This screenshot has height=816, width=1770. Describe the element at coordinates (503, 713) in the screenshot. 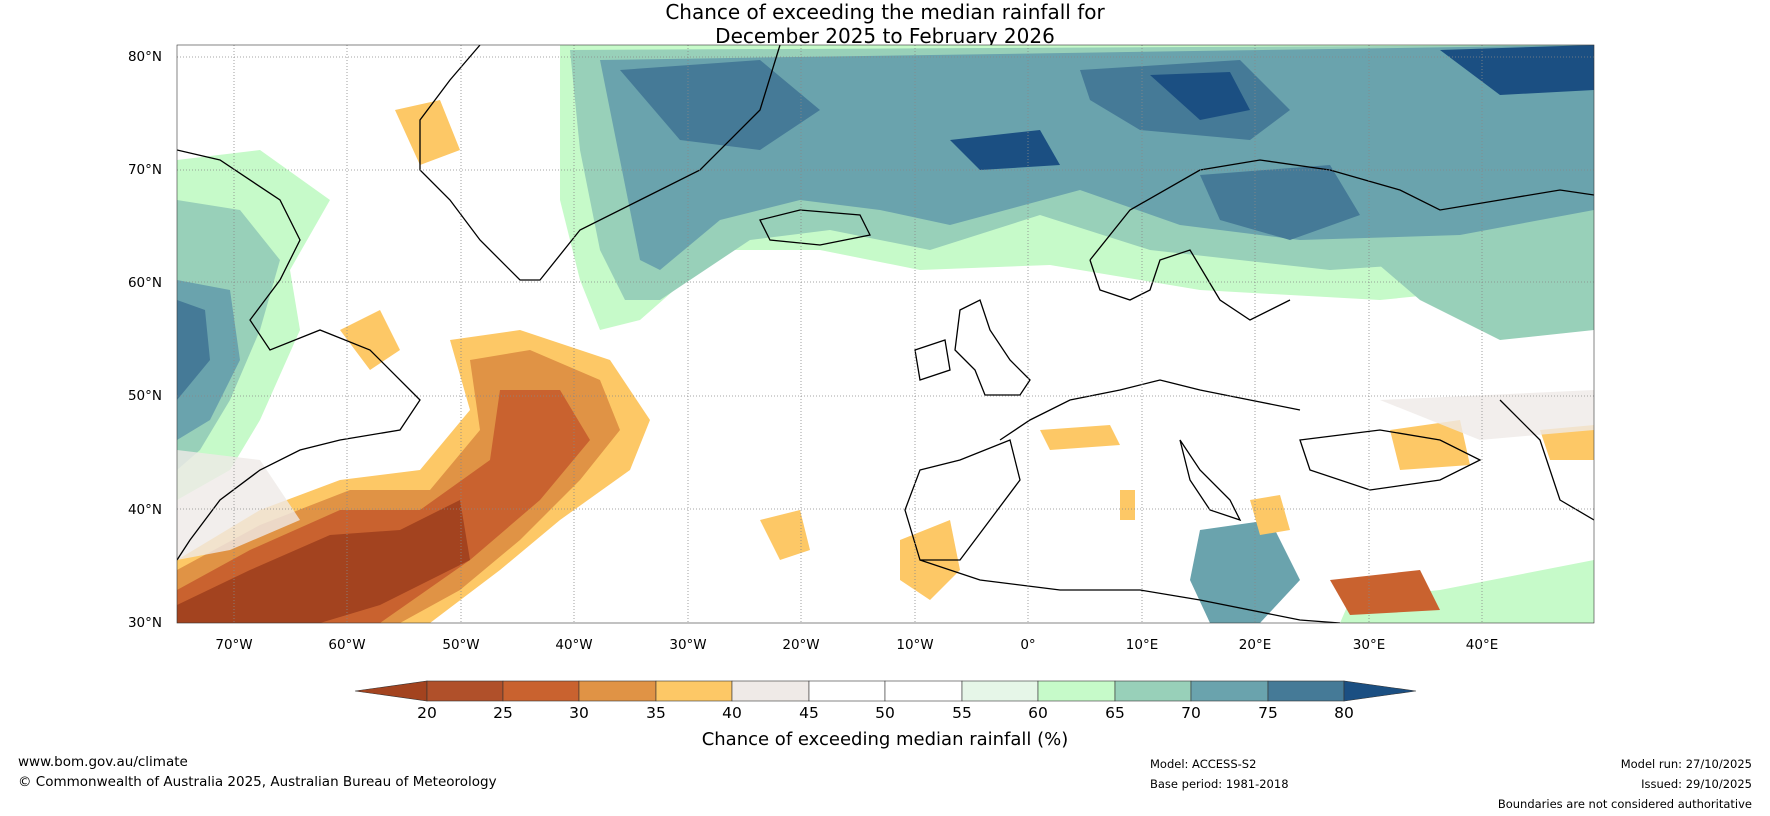

I see `colorbar-tick-25: 25` at that location.